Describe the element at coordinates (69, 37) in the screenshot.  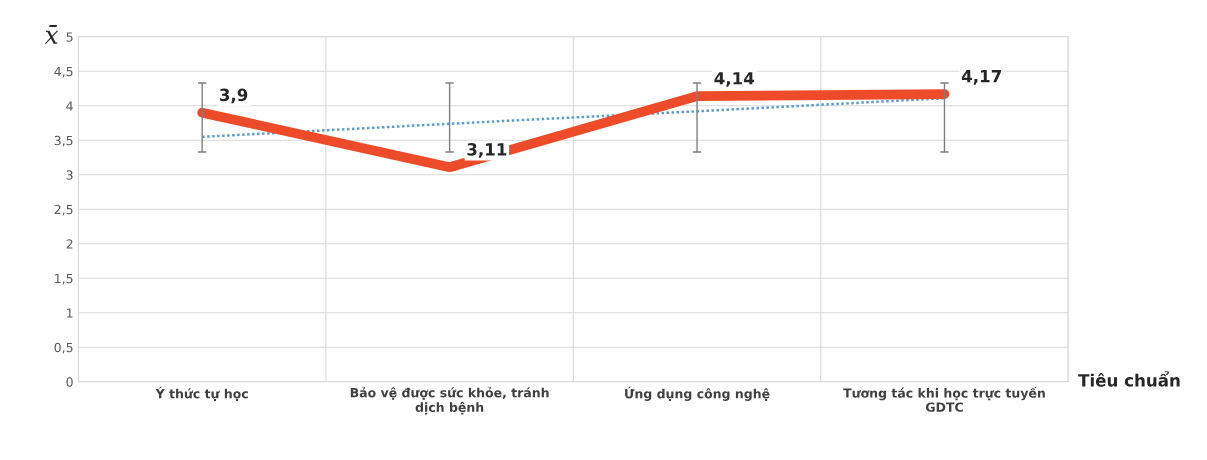
I see `y-tick-label: 5` at that location.